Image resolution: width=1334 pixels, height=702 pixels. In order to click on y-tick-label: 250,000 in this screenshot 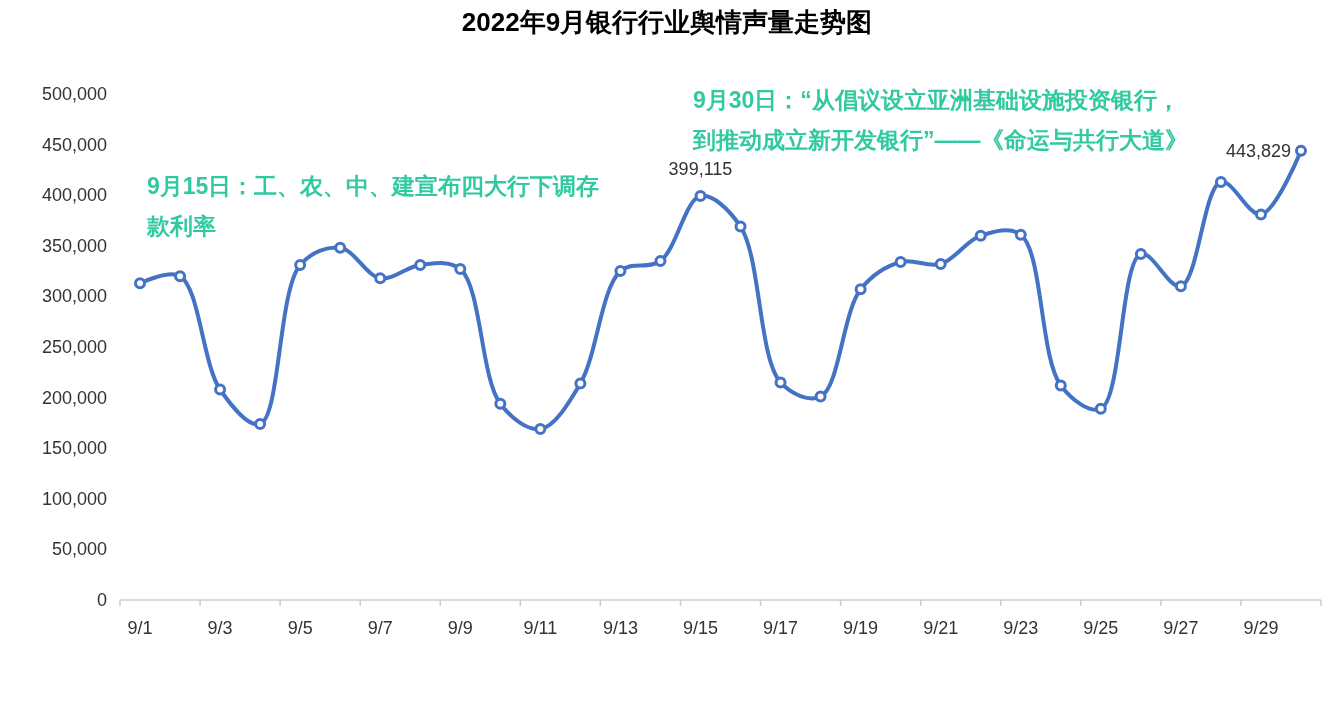, I will do `click(74, 347)`.